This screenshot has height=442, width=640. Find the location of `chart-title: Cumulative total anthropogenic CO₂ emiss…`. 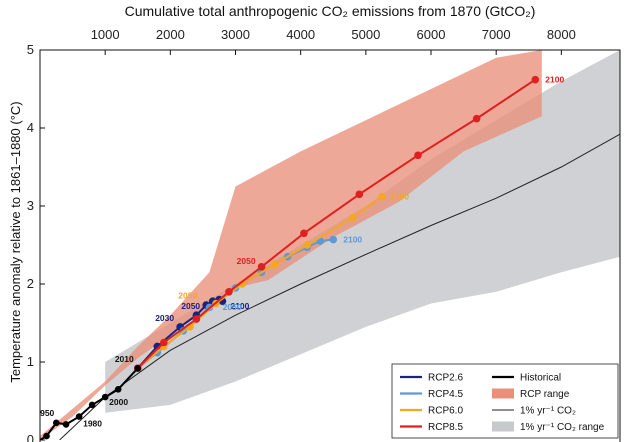

chart-title: Cumulative total anthropogenic CO₂ emiss… is located at coordinates (330, 11).